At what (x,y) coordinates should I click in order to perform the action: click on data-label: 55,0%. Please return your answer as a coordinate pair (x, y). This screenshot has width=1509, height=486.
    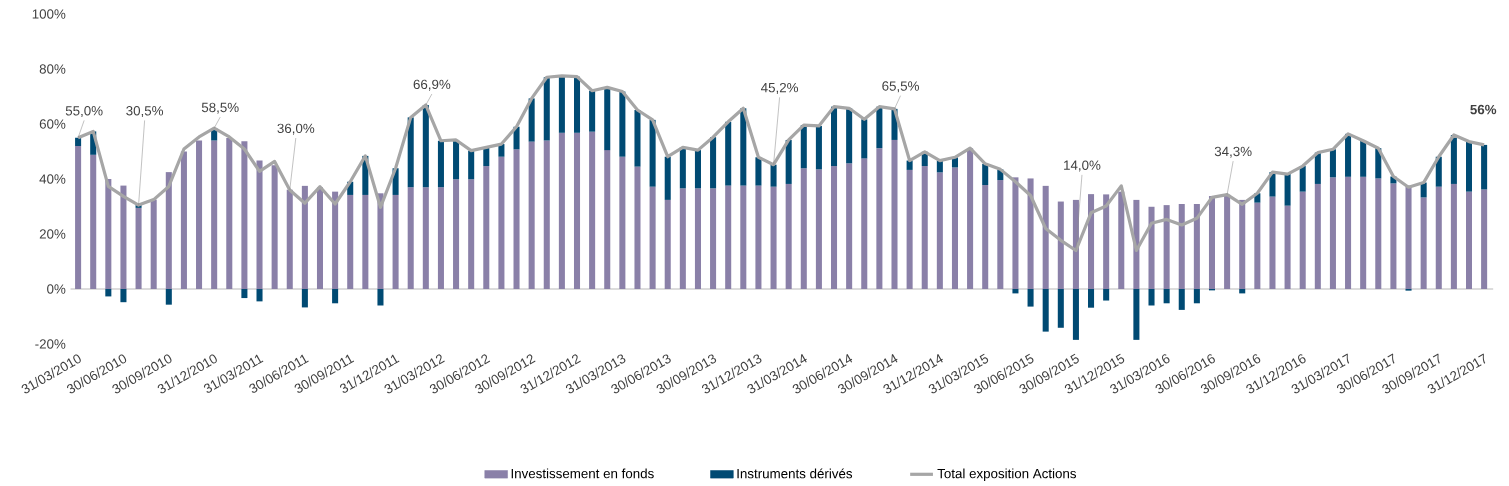
    Looking at the image, I should click on (84, 112).